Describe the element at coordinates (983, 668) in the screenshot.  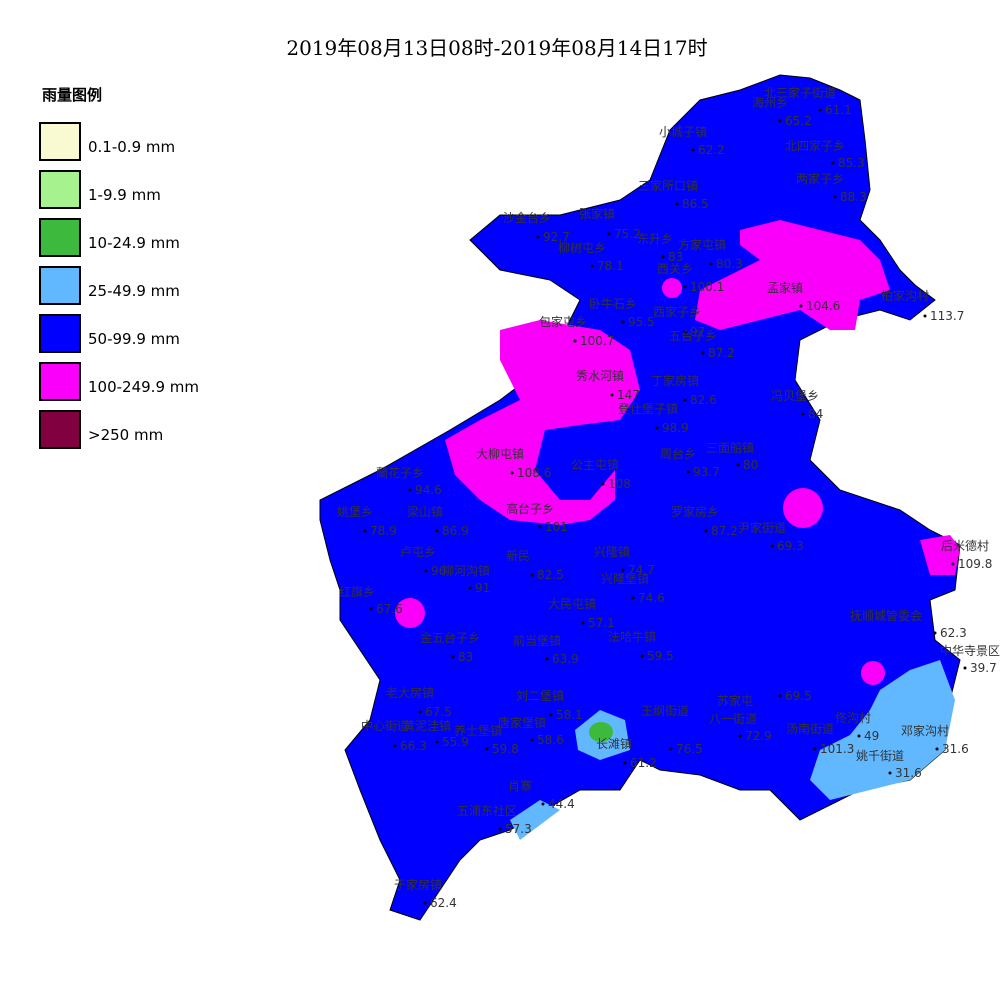
I see `station-value: 39.7` at that location.